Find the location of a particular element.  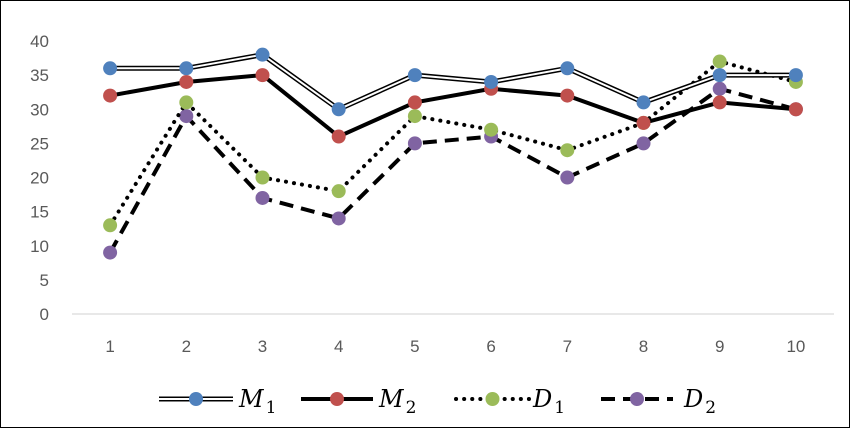

series-line-M1-inner is located at coordinates (453, 82).